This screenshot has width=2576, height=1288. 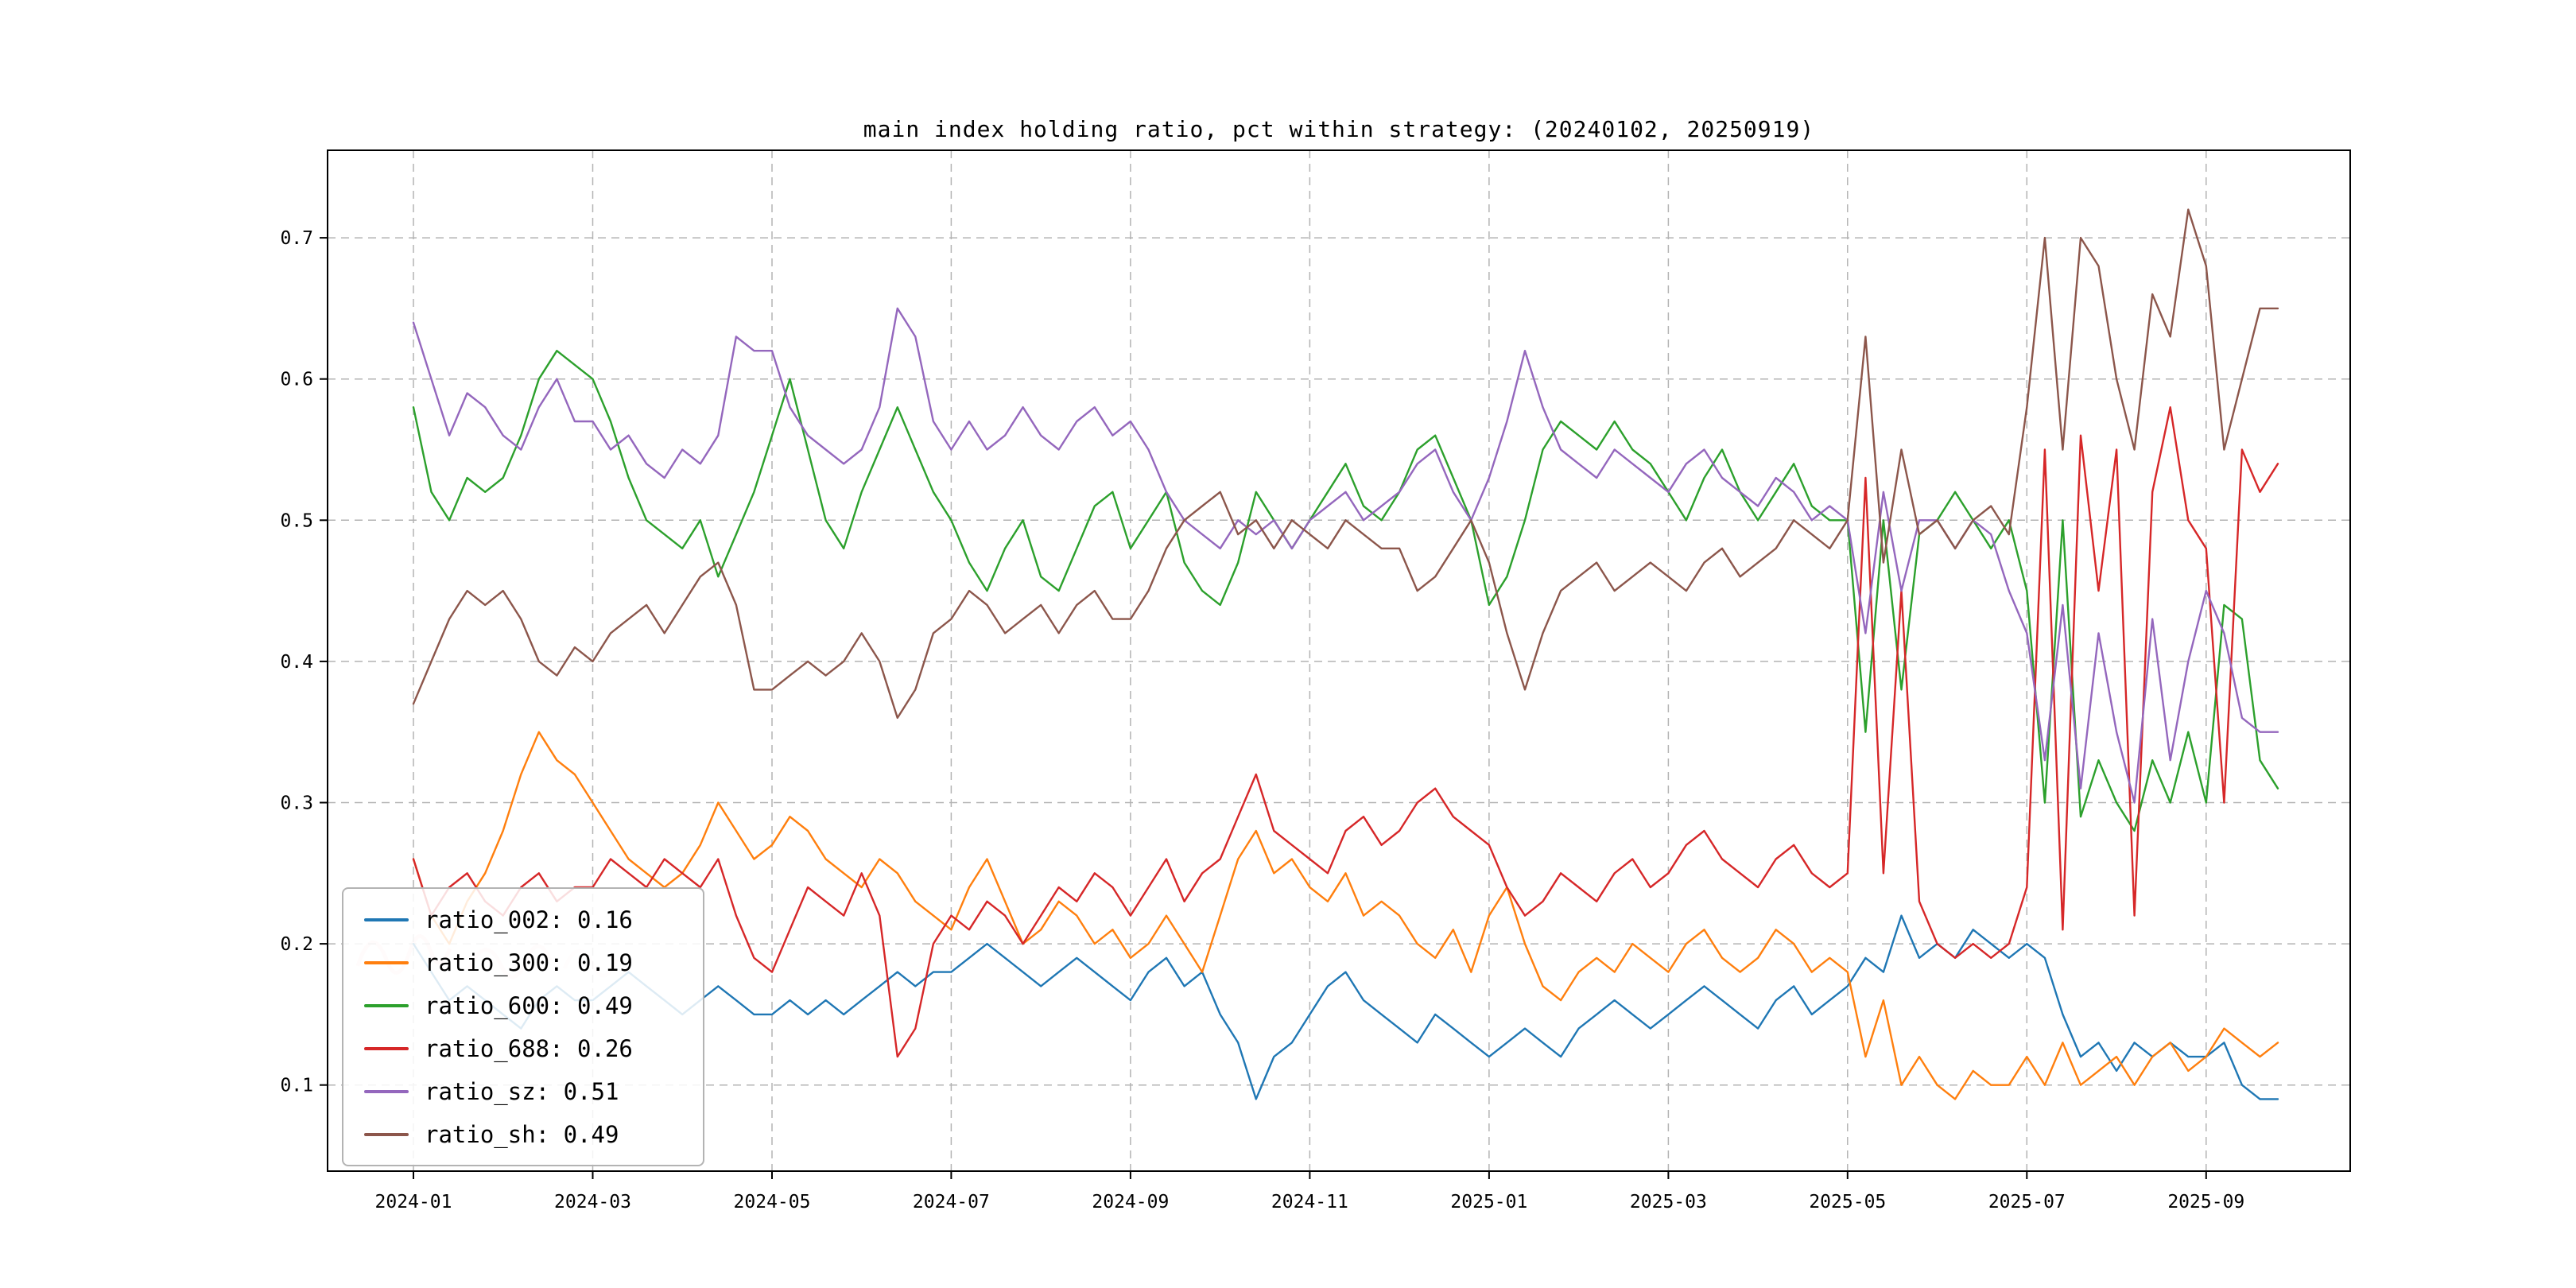 I want to click on x-tick-label: 2024-05, so click(x=772, y=1202).